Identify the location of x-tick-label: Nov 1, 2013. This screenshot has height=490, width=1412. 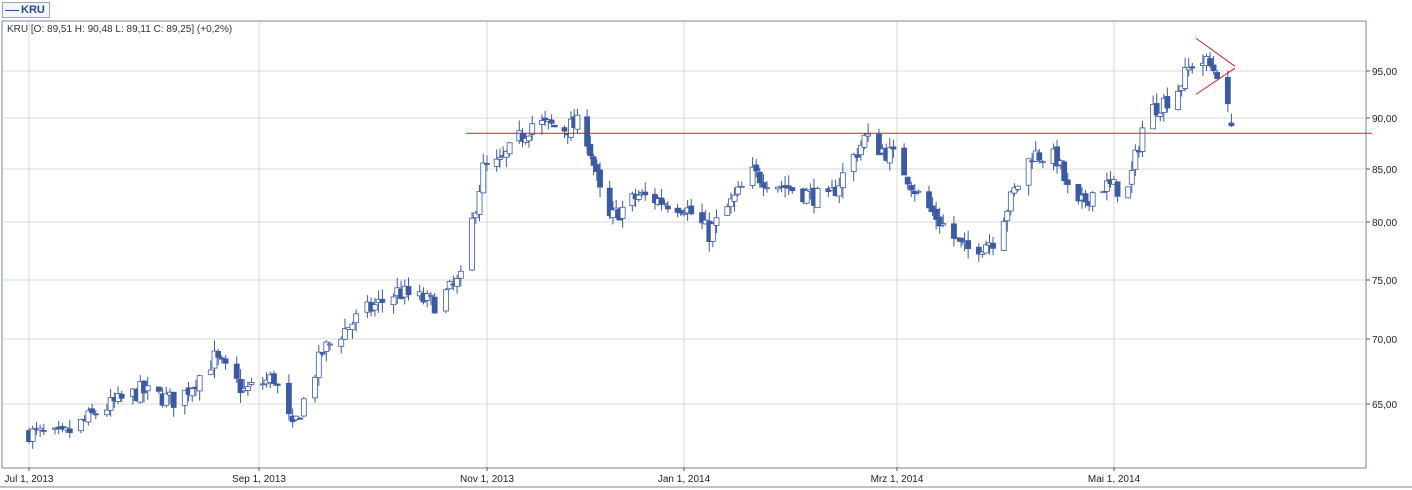
(487, 479).